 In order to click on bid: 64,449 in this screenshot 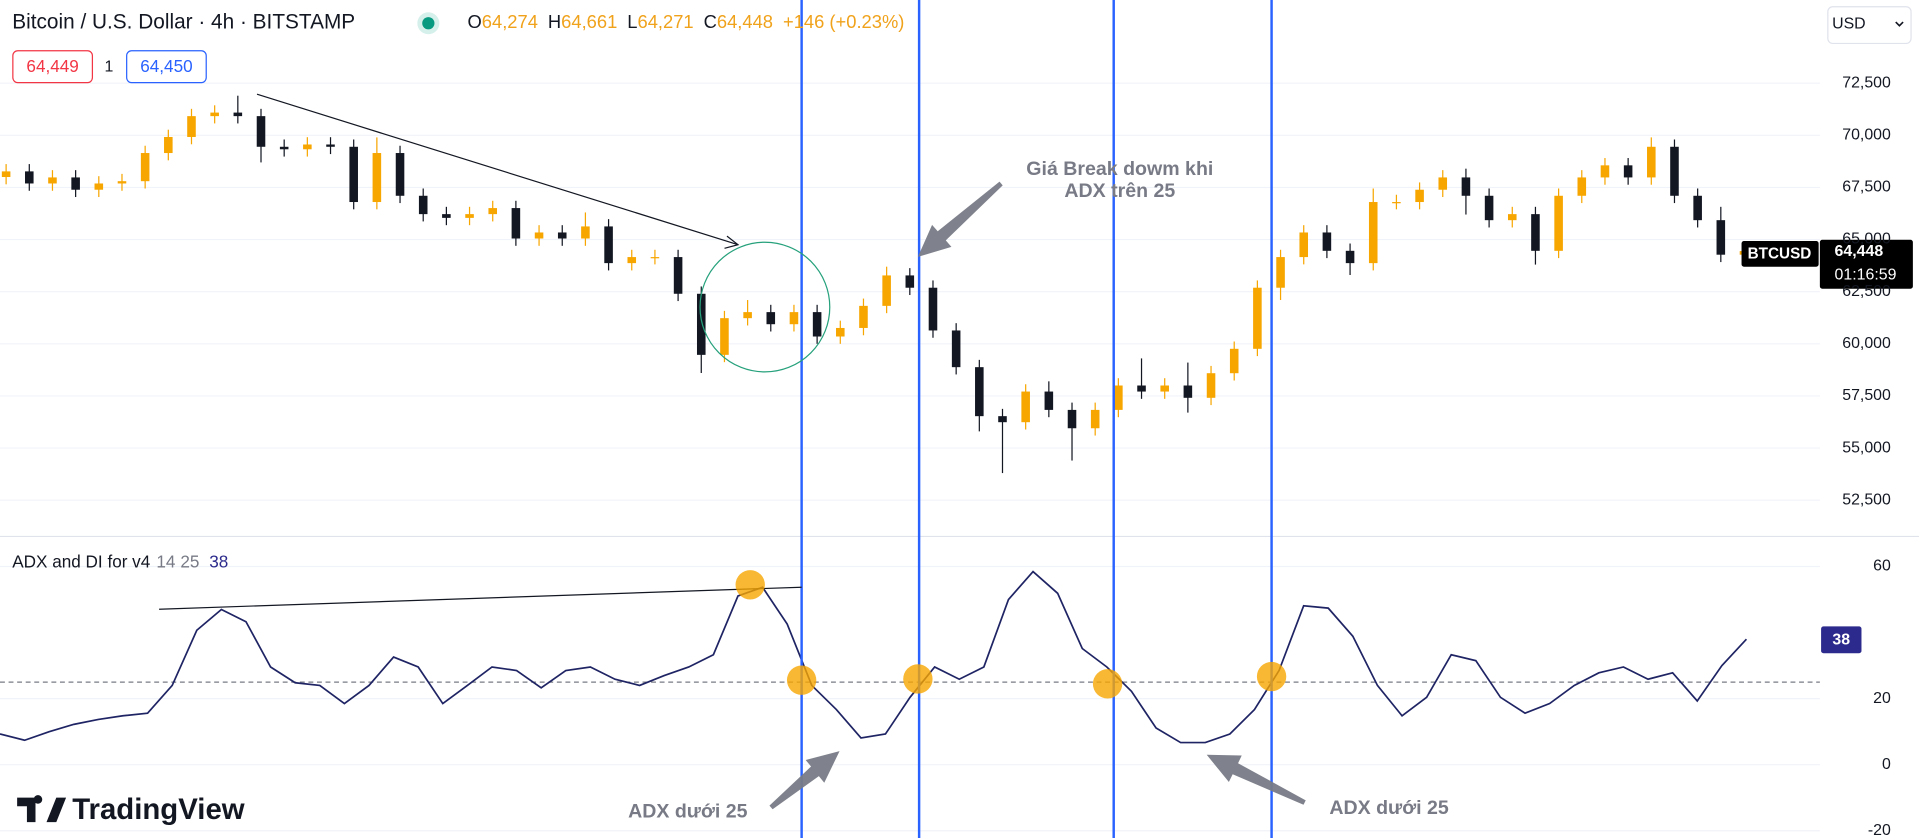, I will do `click(52, 66)`.